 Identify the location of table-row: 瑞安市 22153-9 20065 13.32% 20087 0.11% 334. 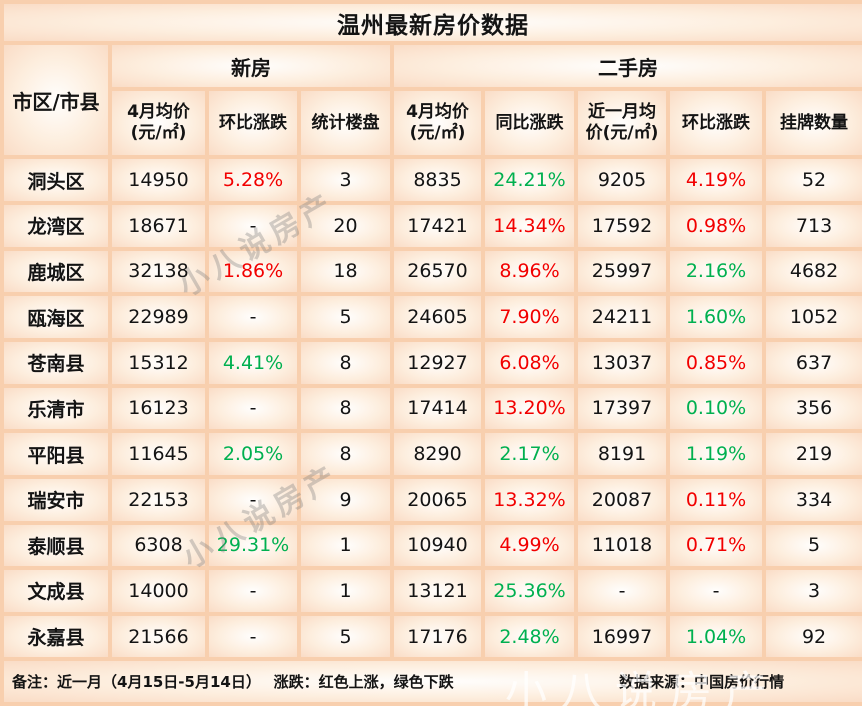
(431, 499).